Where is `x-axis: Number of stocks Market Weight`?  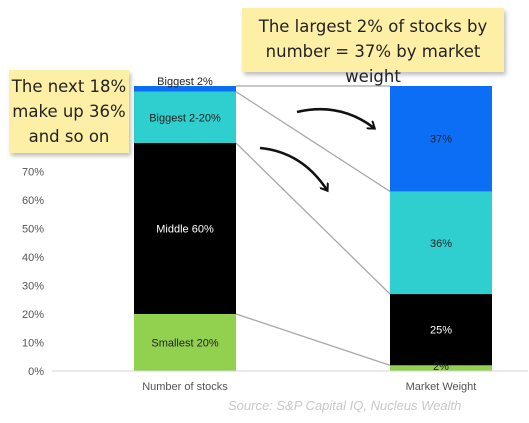 x-axis: Number of stocks Market Weight is located at coordinates (290, 381).